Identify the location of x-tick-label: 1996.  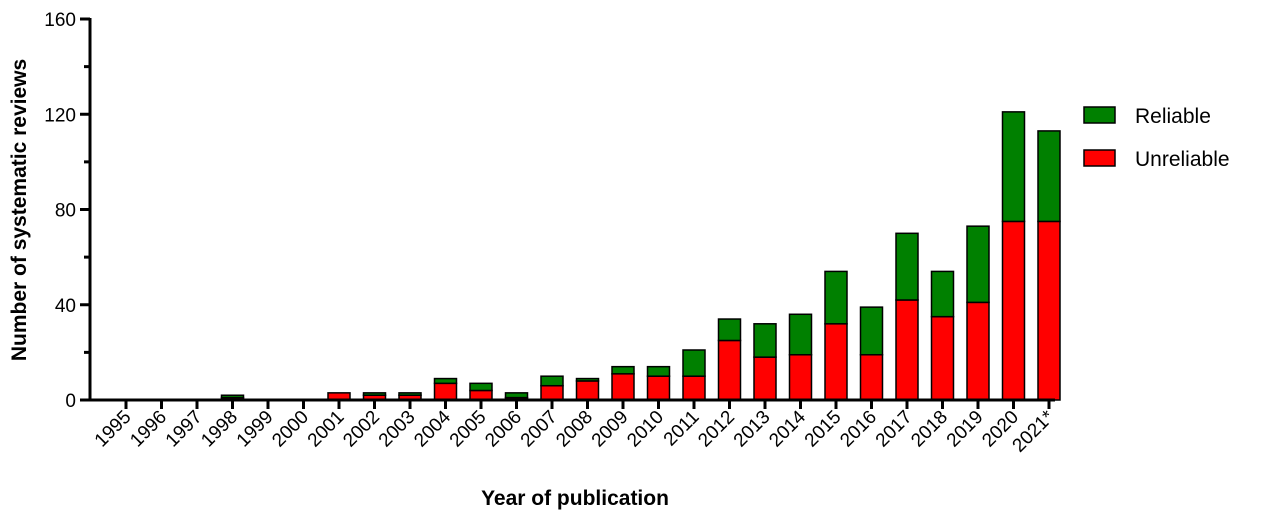
(148, 429).